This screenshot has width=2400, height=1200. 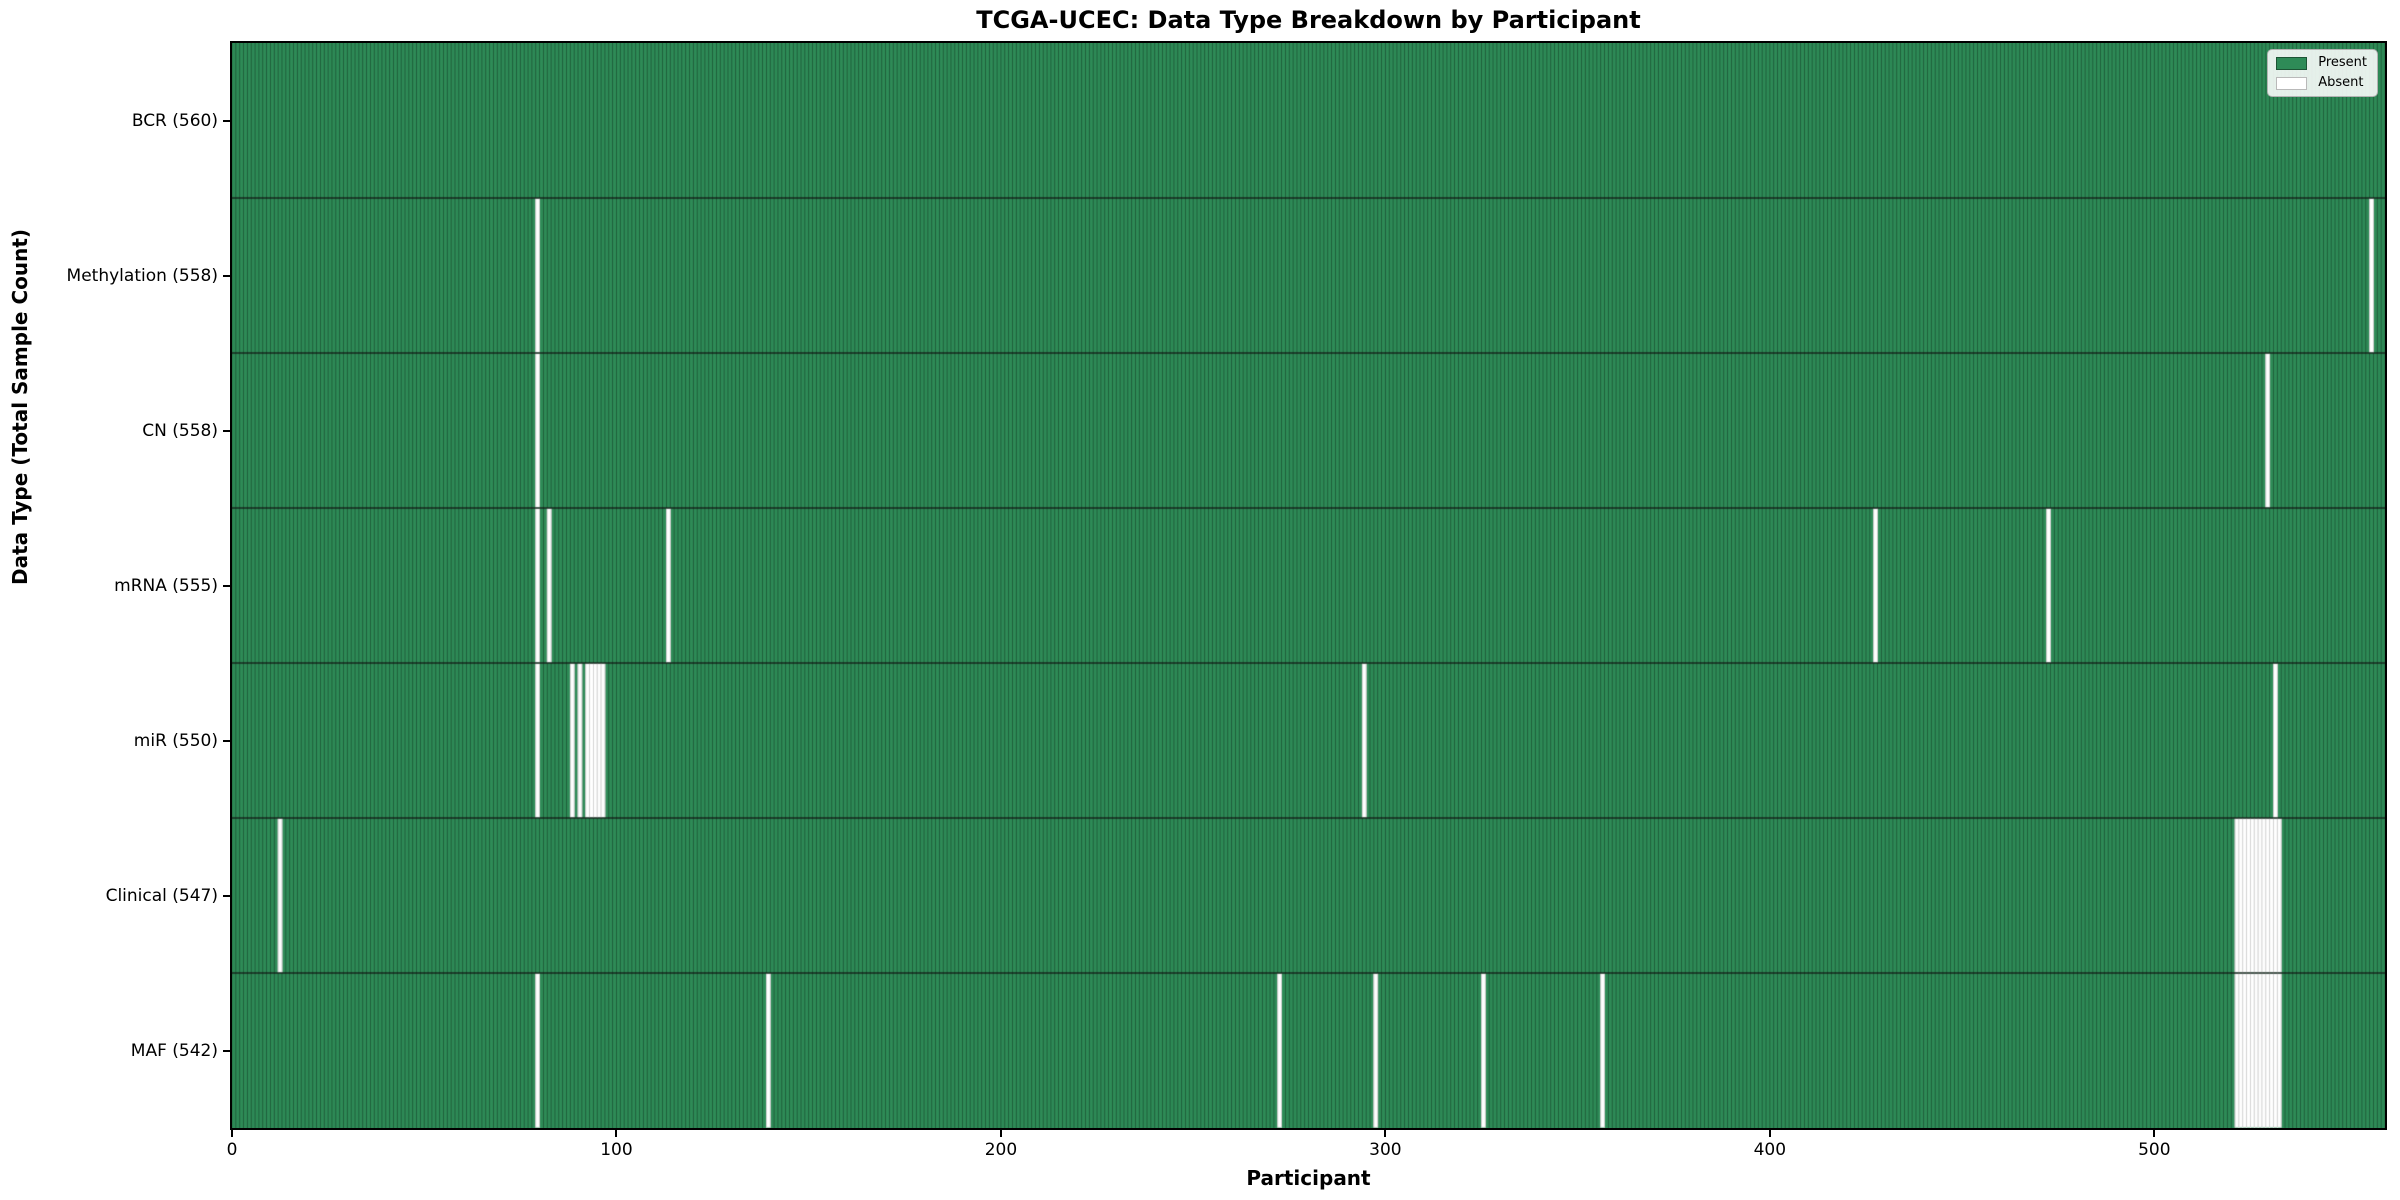 What do you see at coordinates (1308, 1178) in the screenshot?
I see `x-axis-label: Participant` at bounding box center [1308, 1178].